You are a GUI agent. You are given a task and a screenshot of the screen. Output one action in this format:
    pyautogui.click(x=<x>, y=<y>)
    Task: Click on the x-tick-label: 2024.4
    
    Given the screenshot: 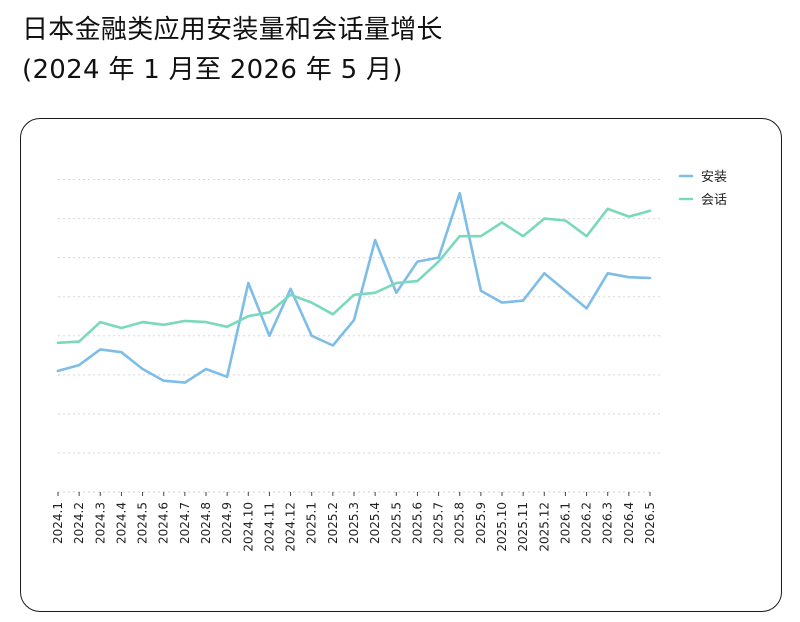 What is the action you would take?
    pyautogui.click(x=121, y=523)
    